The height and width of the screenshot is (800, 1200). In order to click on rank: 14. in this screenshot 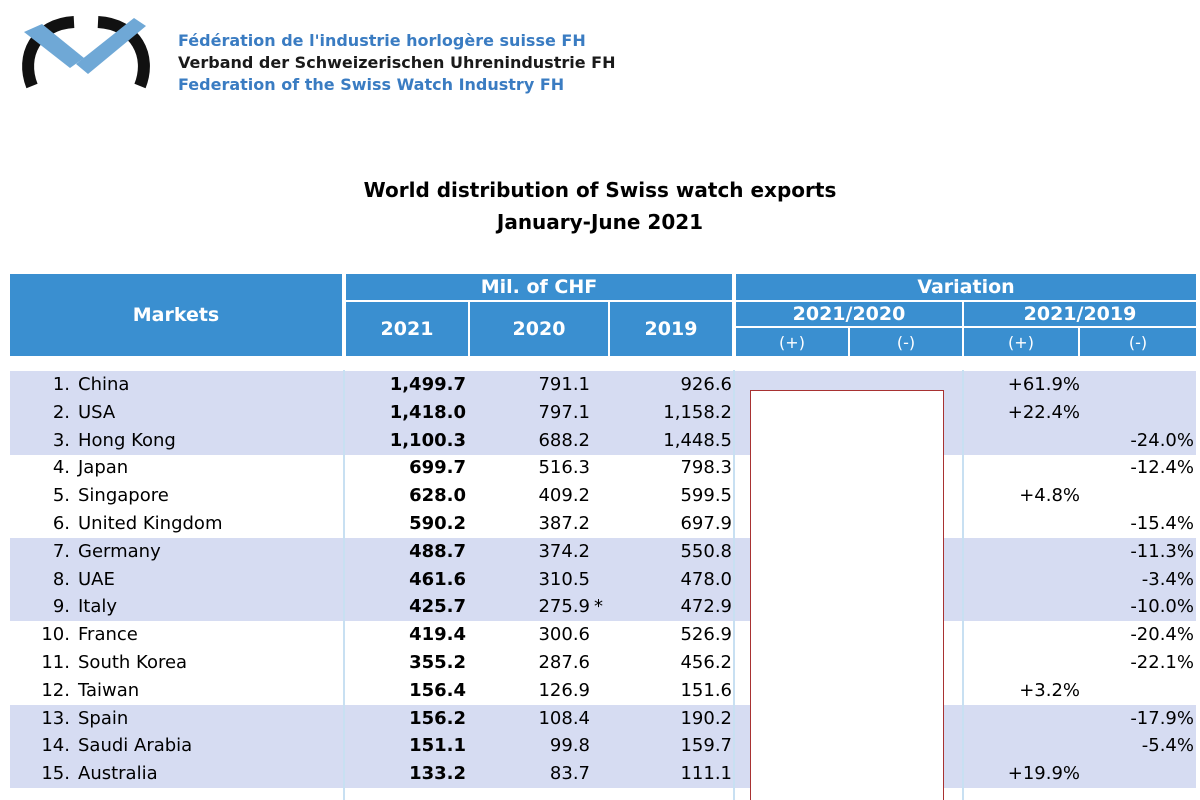, I will do `click(55, 746)`.